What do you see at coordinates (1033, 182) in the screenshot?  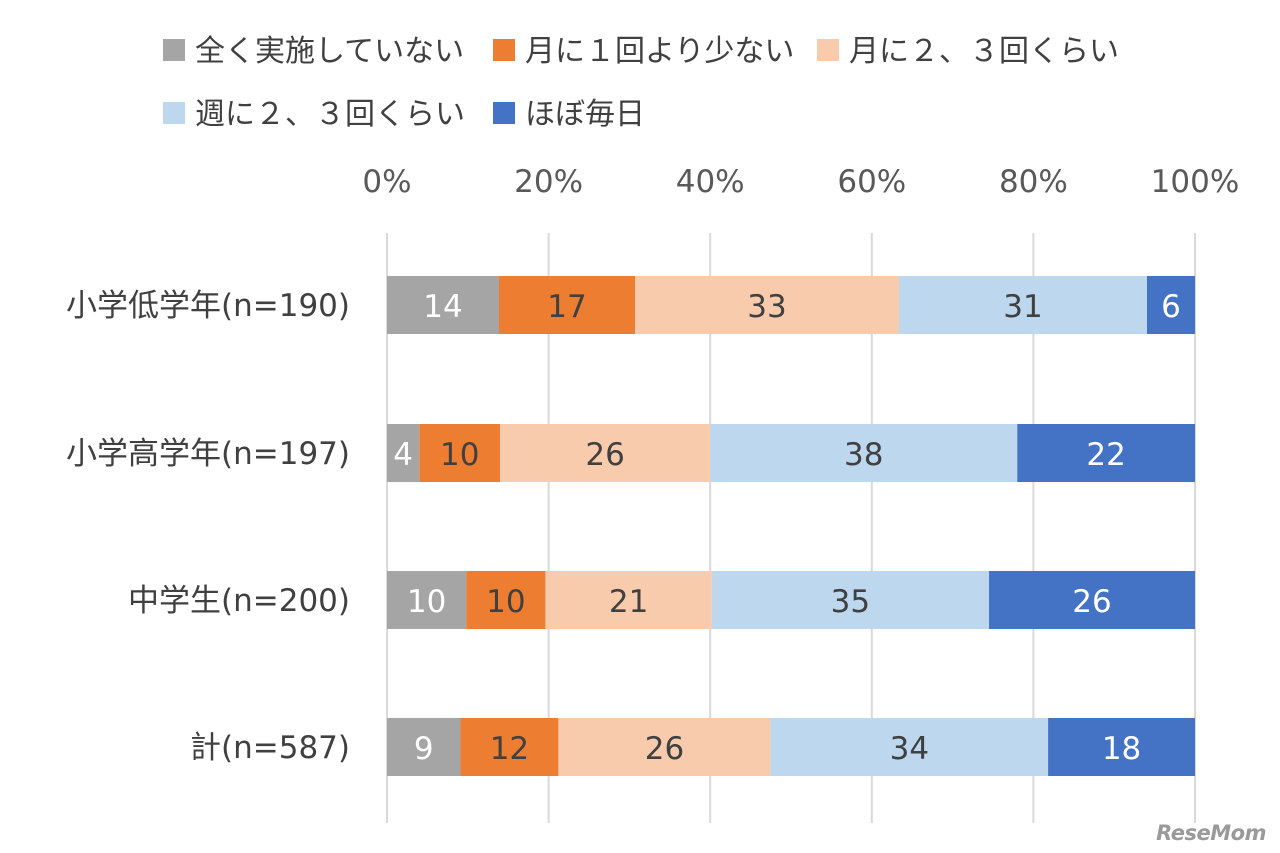 I see `x-tick-label: 80%` at bounding box center [1033, 182].